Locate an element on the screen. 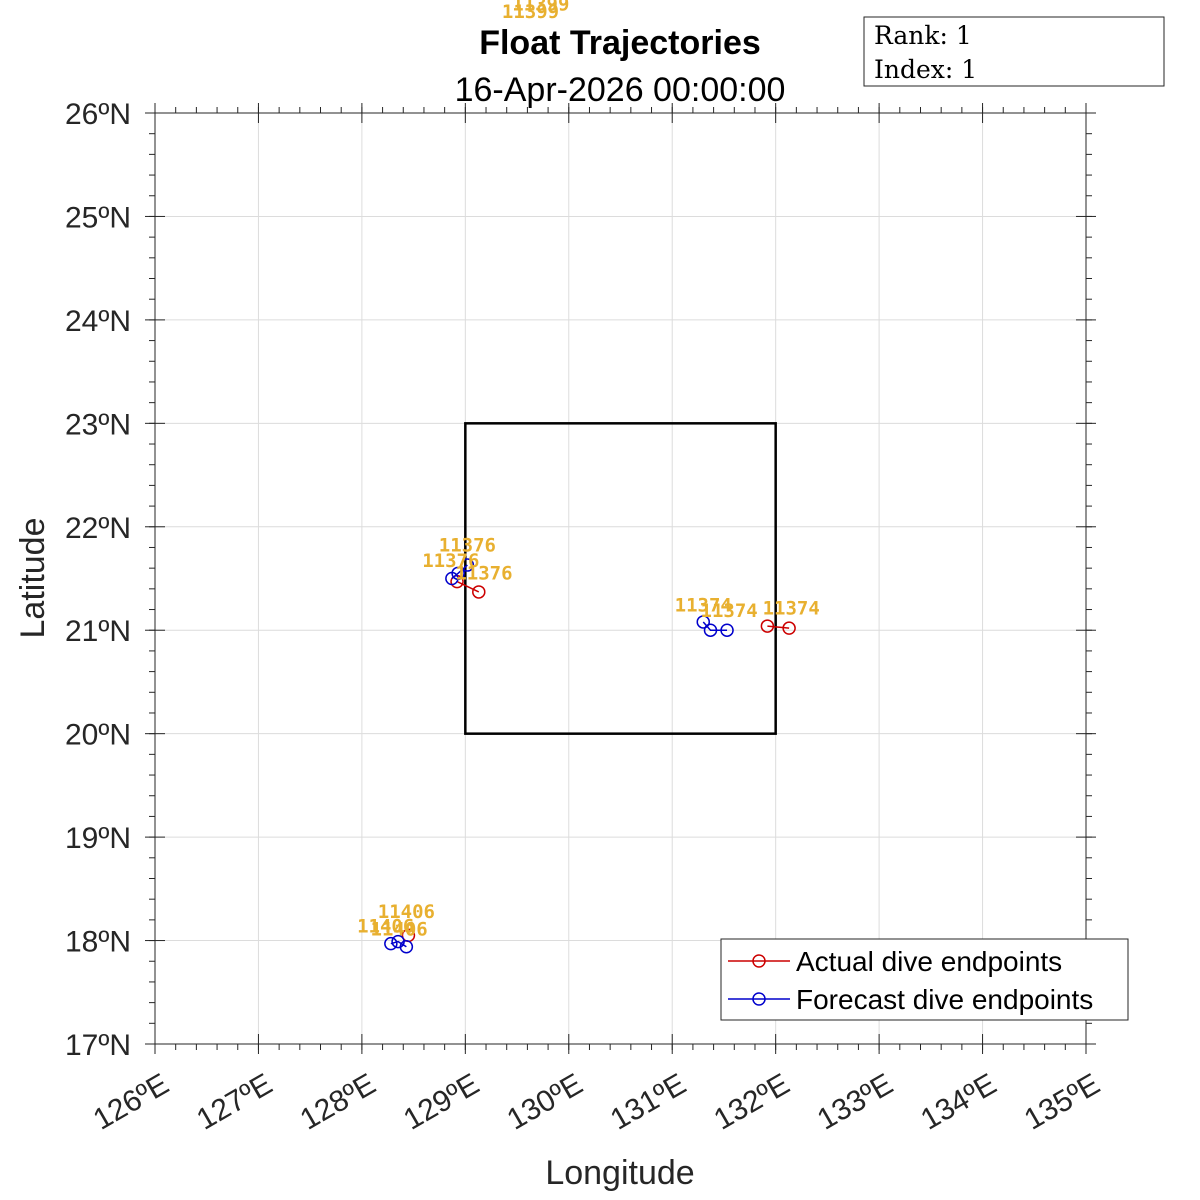 The width and height of the screenshot is (1200, 1200). x-tick-label: 127ºE is located at coordinates (234, 1101).